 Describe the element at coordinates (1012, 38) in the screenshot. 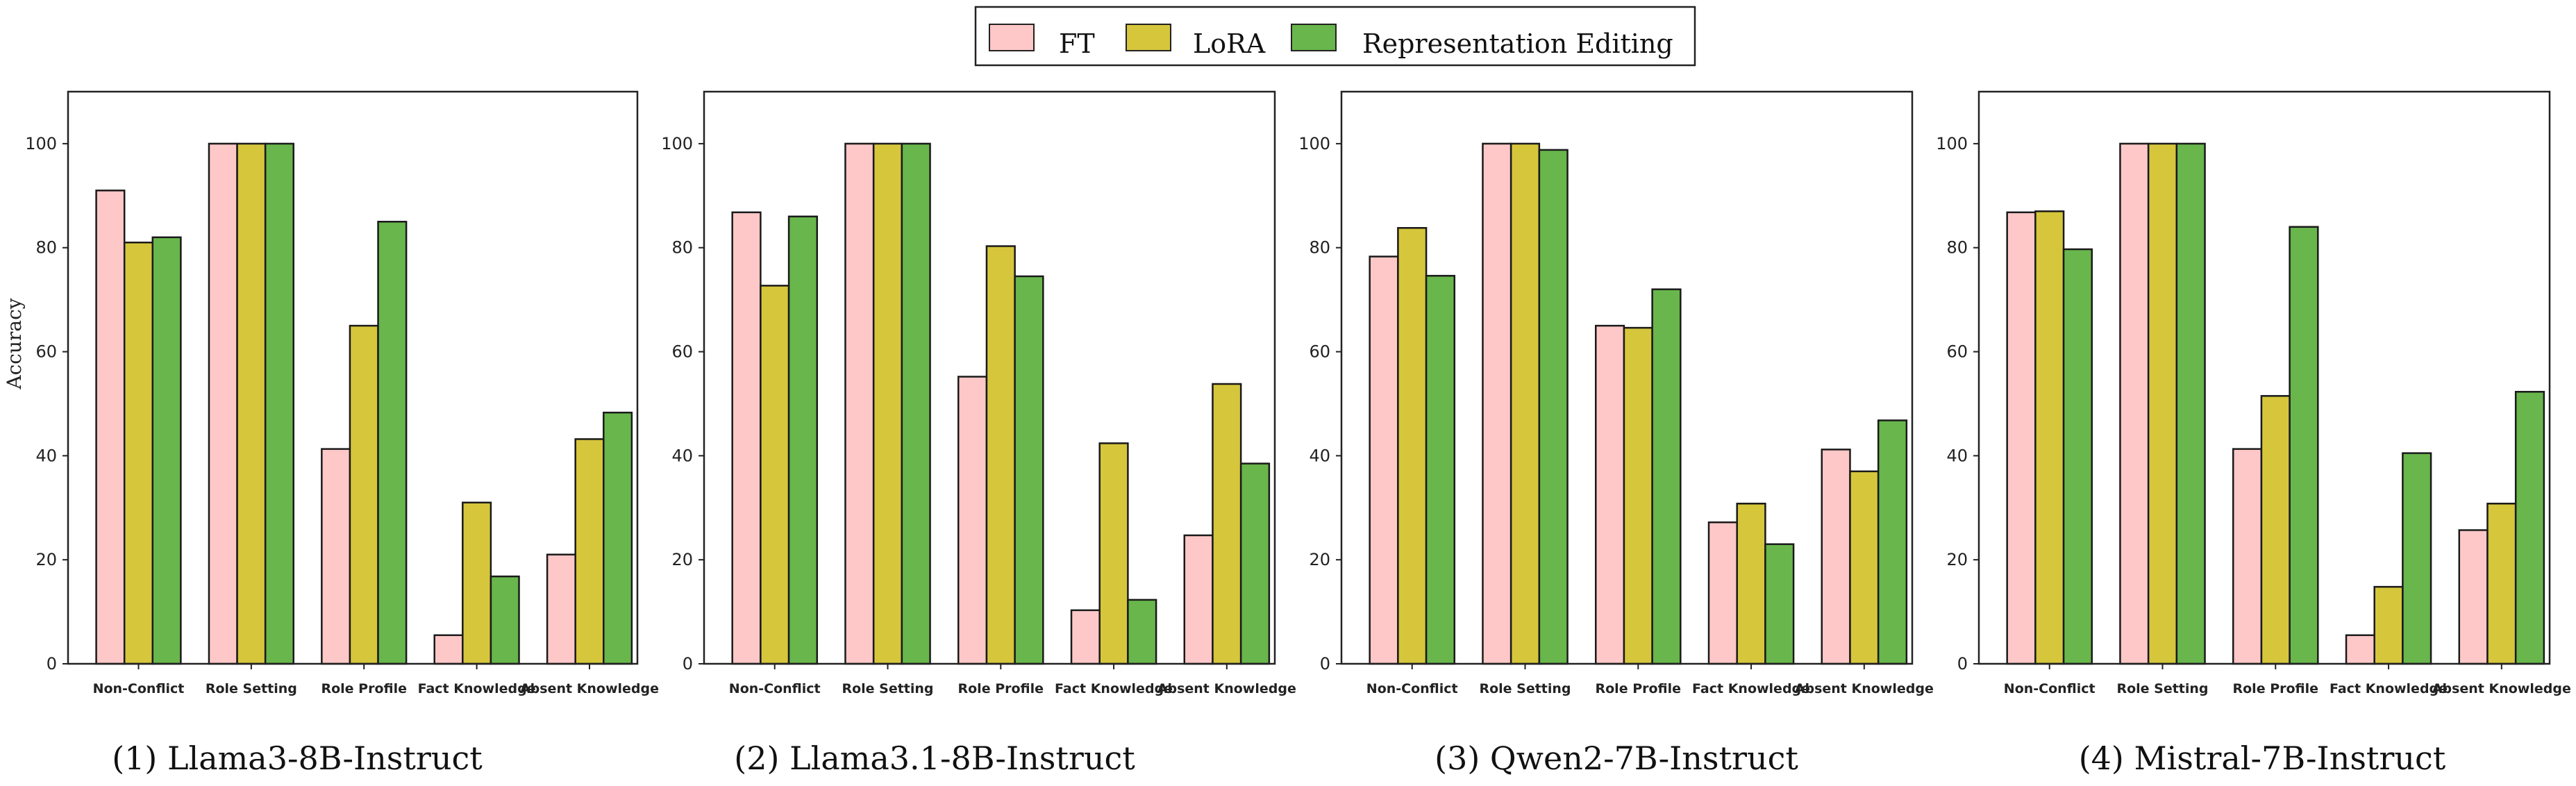

I see `legend-swatch-ft` at that location.